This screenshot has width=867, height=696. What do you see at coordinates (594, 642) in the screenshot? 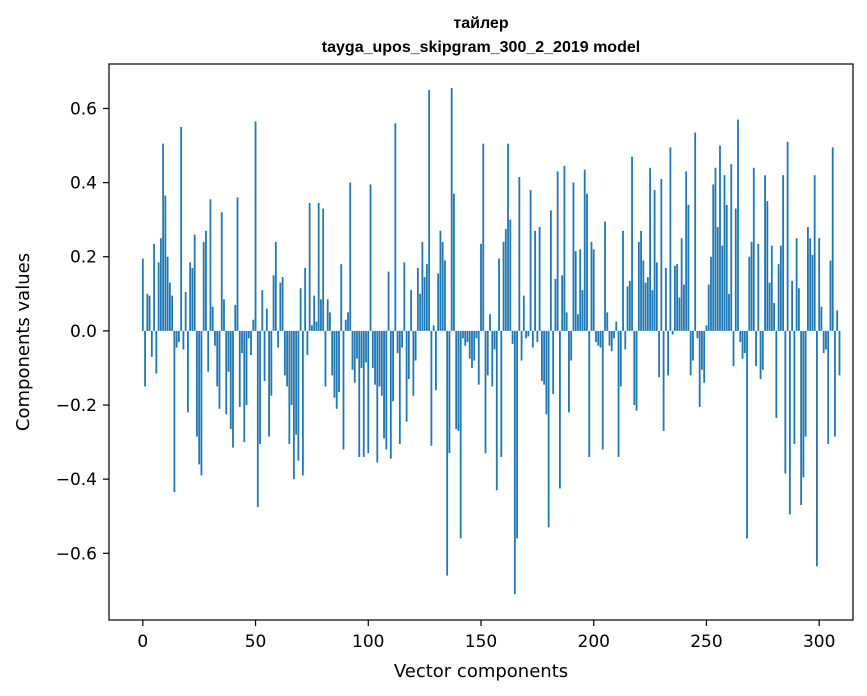
I see `x-tick-label: 200` at bounding box center [594, 642].